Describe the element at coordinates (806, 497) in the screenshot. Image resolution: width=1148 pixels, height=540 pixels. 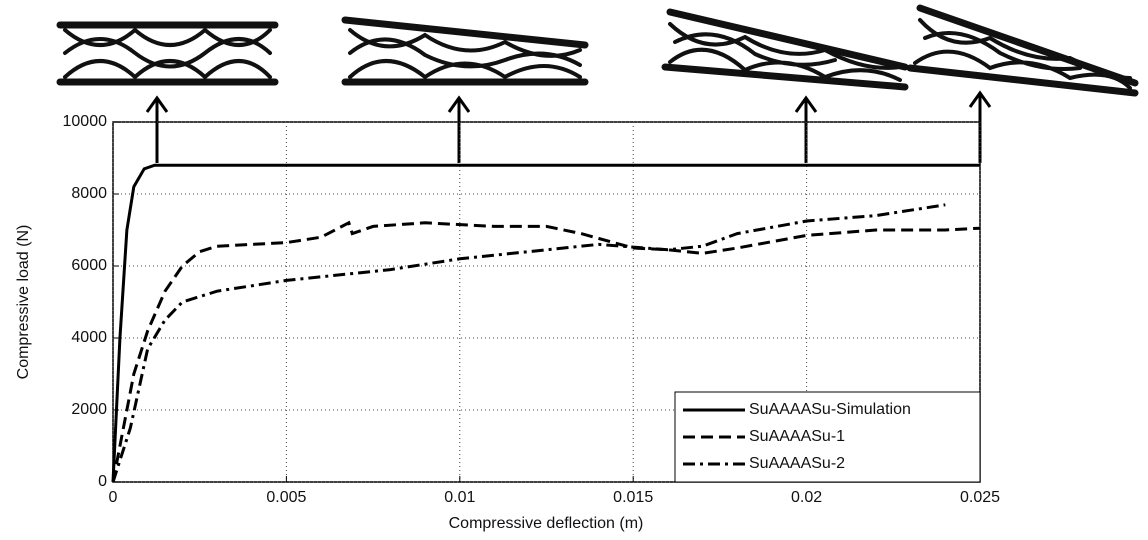
I see `x-tick-label: 0.02` at that location.